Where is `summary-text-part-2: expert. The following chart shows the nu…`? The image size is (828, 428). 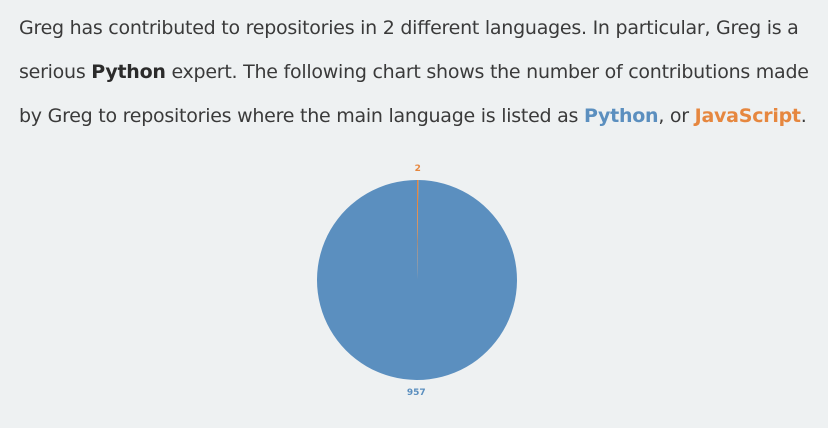
summary-text-part-2: expert. The following chart shows the nu… is located at coordinates (414, 94).